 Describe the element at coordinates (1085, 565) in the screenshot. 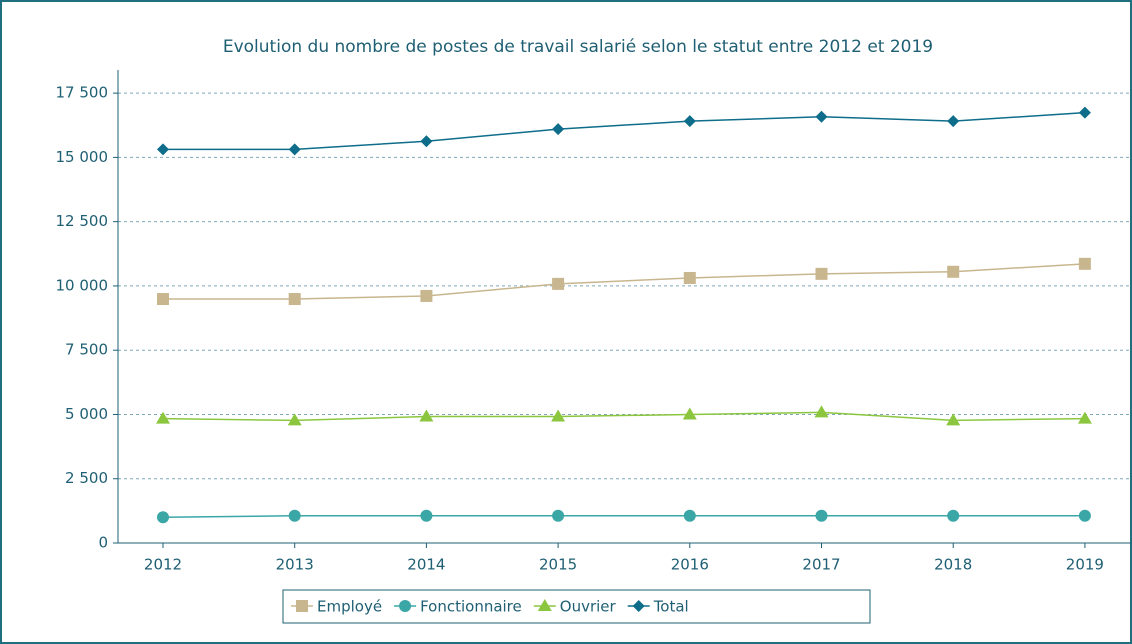

I see `x-tick-label: 2019` at that location.